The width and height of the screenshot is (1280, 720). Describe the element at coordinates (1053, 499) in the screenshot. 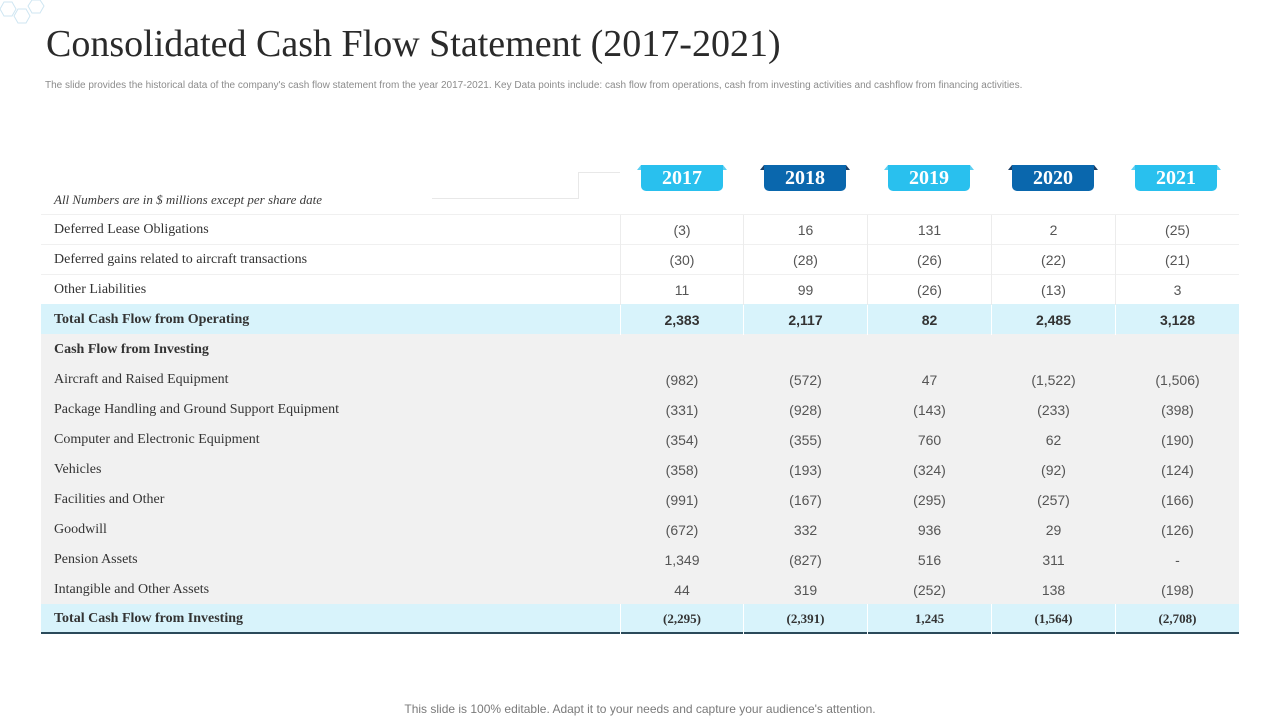

I see `value-cell: (257)` at that location.